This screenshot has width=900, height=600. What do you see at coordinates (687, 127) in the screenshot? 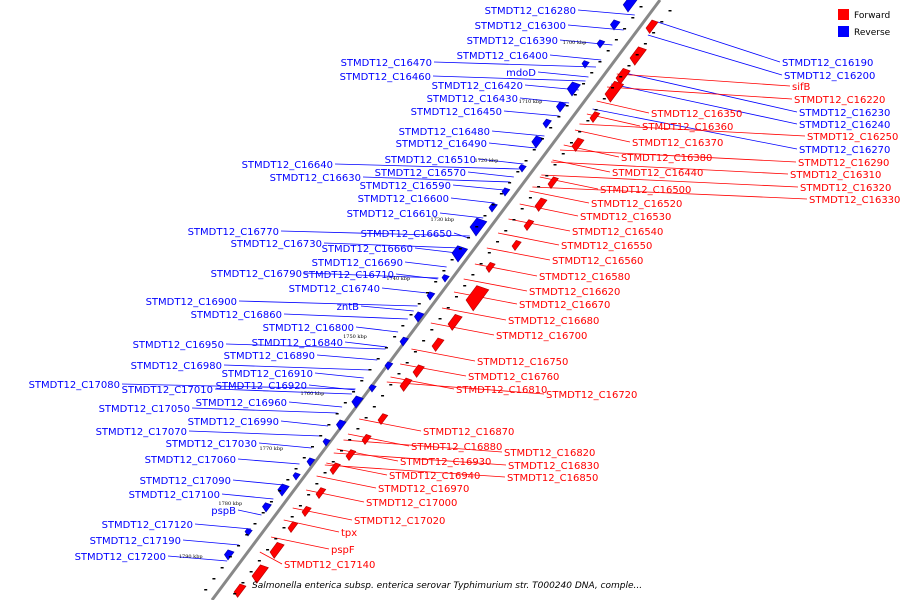
I see `gene-label: STMDT12_C16360` at bounding box center [687, 127].